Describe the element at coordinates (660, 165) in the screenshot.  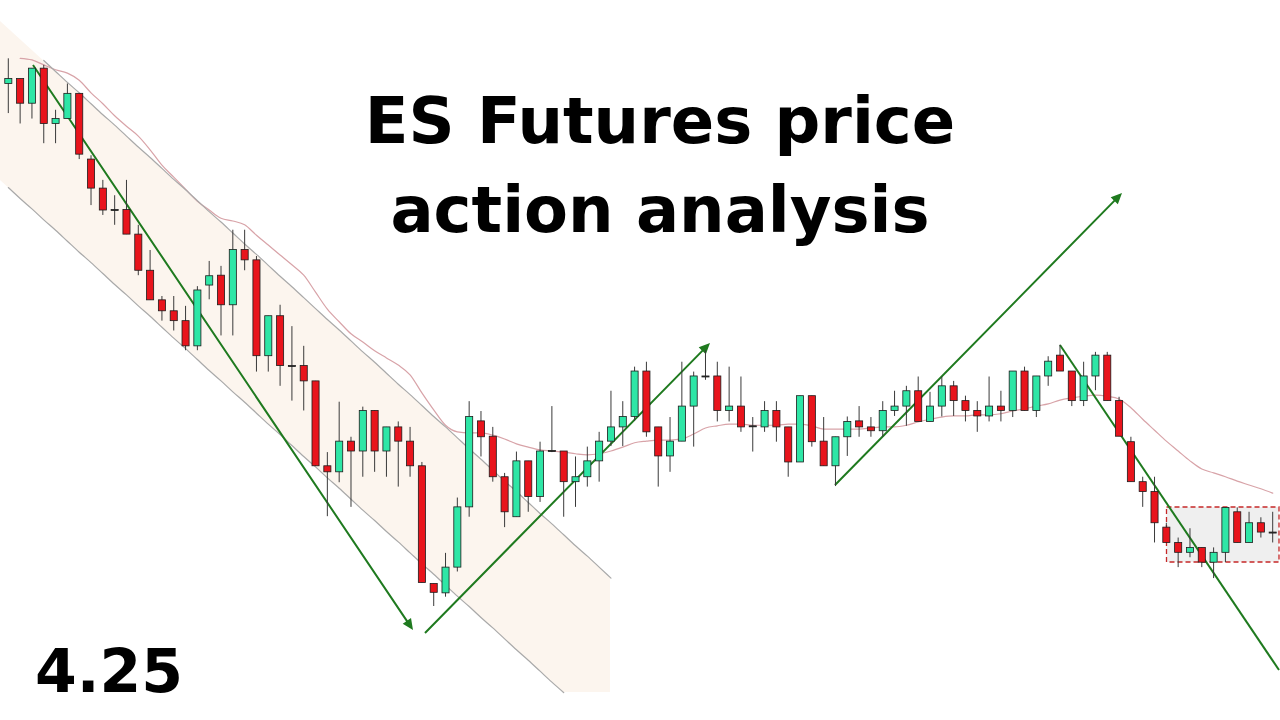
I see `text: ES Futures price action analysis` at that location.